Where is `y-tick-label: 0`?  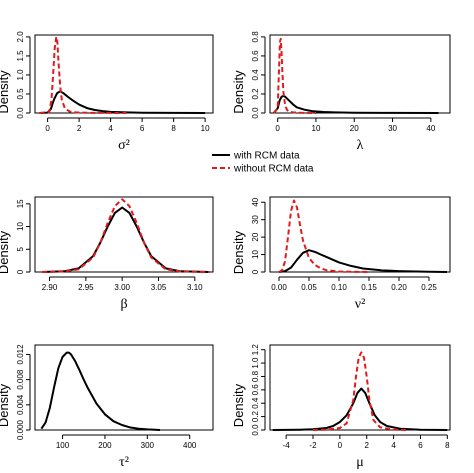 y-tick-label: 0 is located at coordinates (255, 271).